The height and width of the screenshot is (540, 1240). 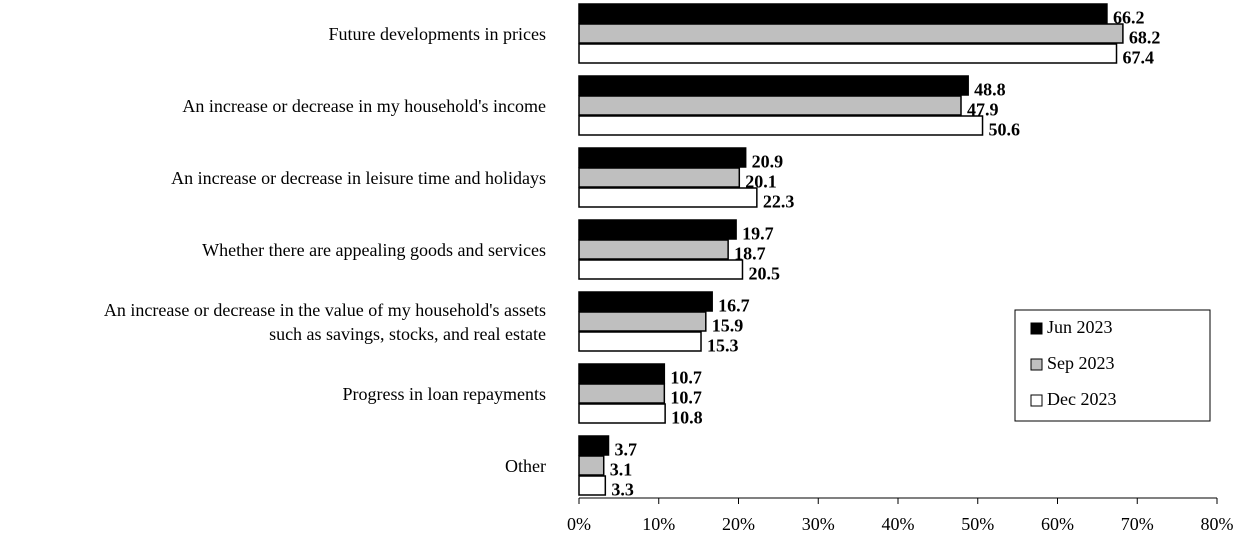 What do you see at coordinates (1137, 524) in the screenshot?
I see `x-tick-label: 70%` at bounding box center [1137, 524].